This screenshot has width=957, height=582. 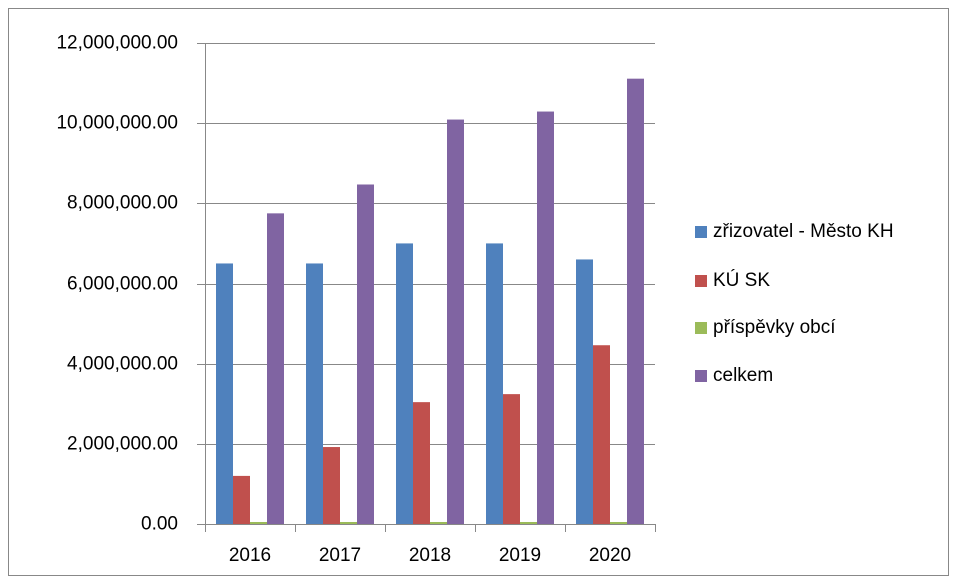 What do you see at coordinates (159, 524) in the screenshot?
I see `y-tick-label: 0.00` at bounding box center [159, 524].